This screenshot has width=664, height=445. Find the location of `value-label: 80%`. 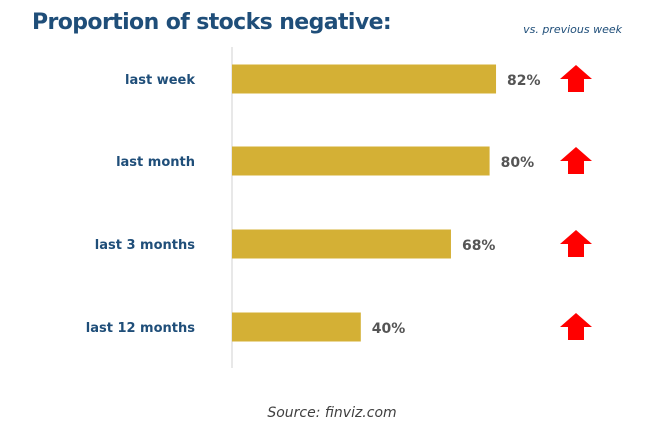

value-label: 80% is located at coordinates (518, 163).